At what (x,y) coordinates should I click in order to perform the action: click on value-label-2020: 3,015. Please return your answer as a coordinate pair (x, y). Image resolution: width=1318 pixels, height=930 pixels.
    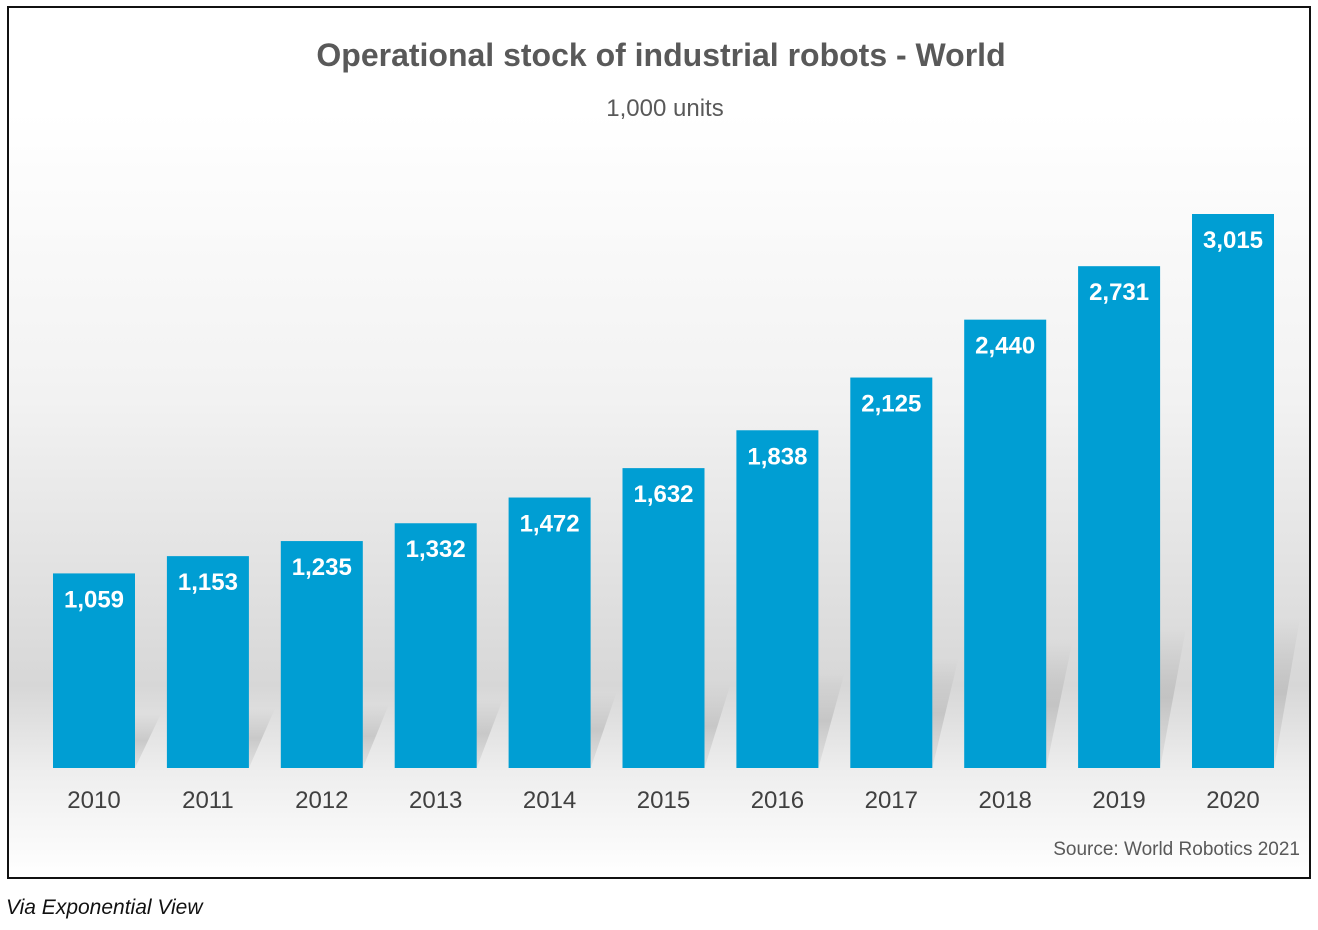
    Looking at the image, I should click on (1233, 240).